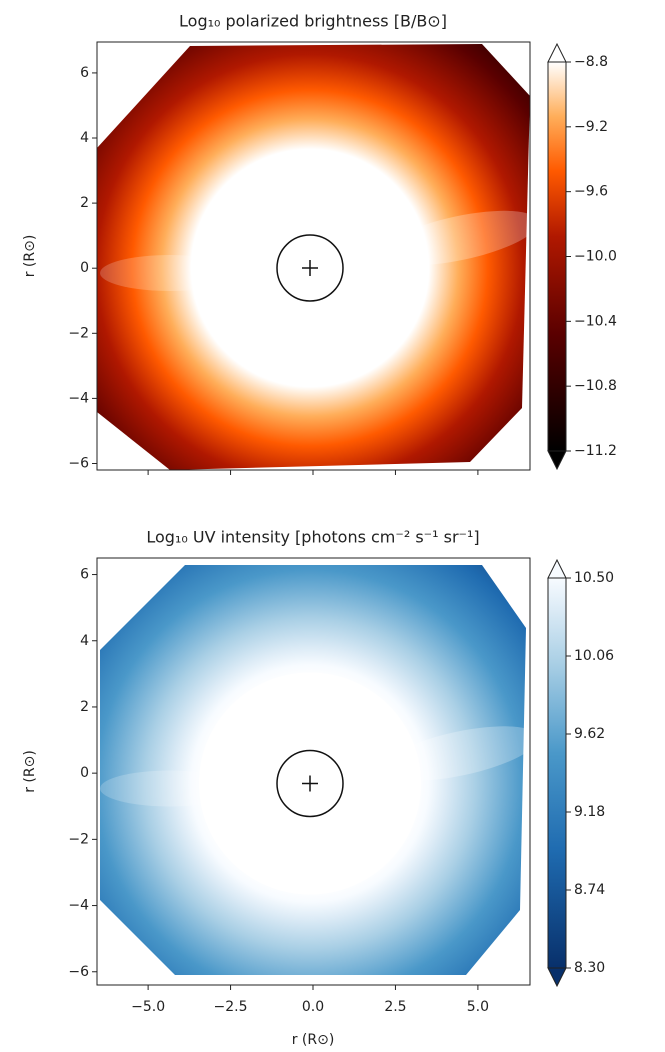 The height and width of the screenshot is (1052, 665). I want to click on x-tick-label: 5.0, so click(478, 1007).